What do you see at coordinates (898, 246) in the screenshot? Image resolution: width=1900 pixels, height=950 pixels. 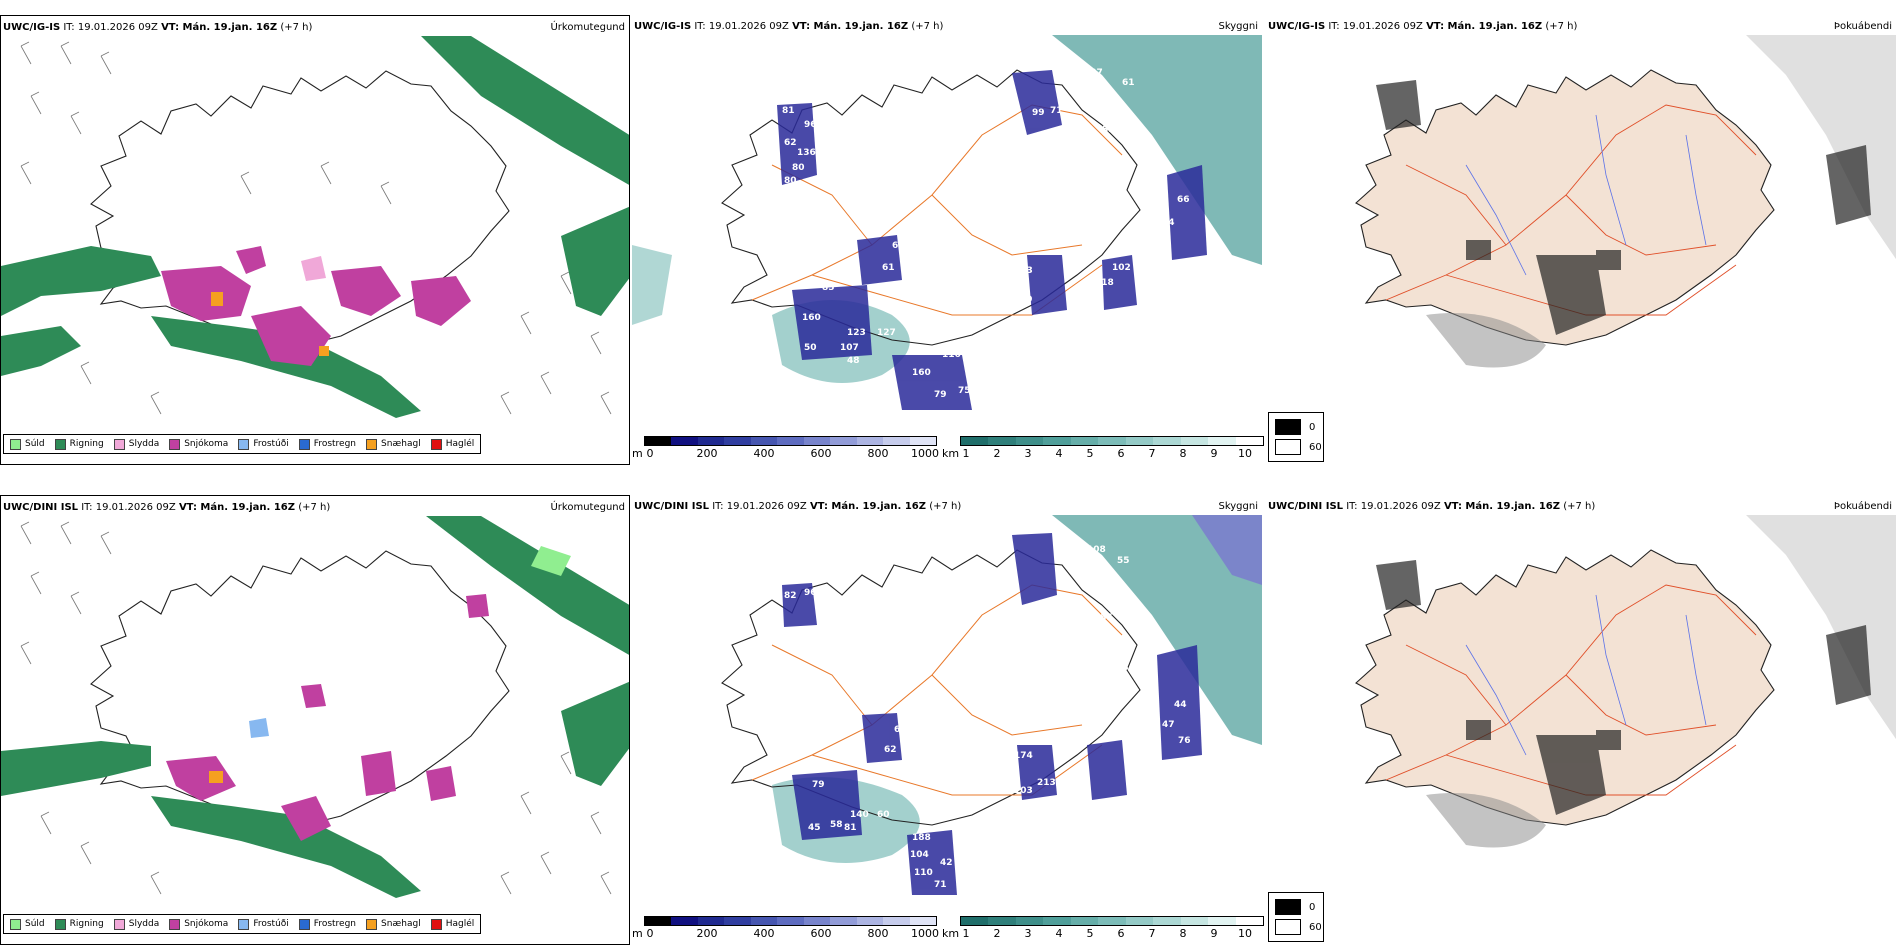 I see `cloud-label: 64` at bounding box center [898, 246].